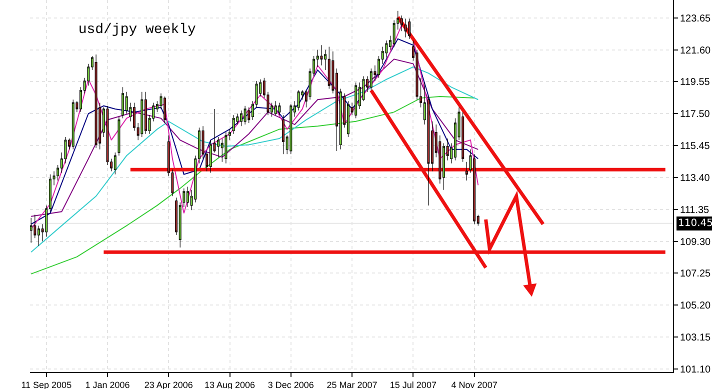 This screenshot has width=712, height=389. What do you see at coordinates (413, 384) in the screenshot?
I see `x-tick-label: 15 Jul 2007` at bounding box center [413, 384].